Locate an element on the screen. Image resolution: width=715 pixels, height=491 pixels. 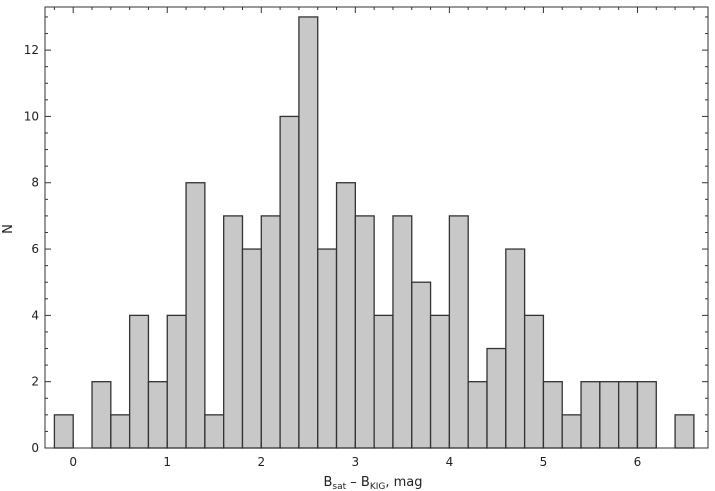
y-tick-label: 0 is located at coordinates (35, 448).